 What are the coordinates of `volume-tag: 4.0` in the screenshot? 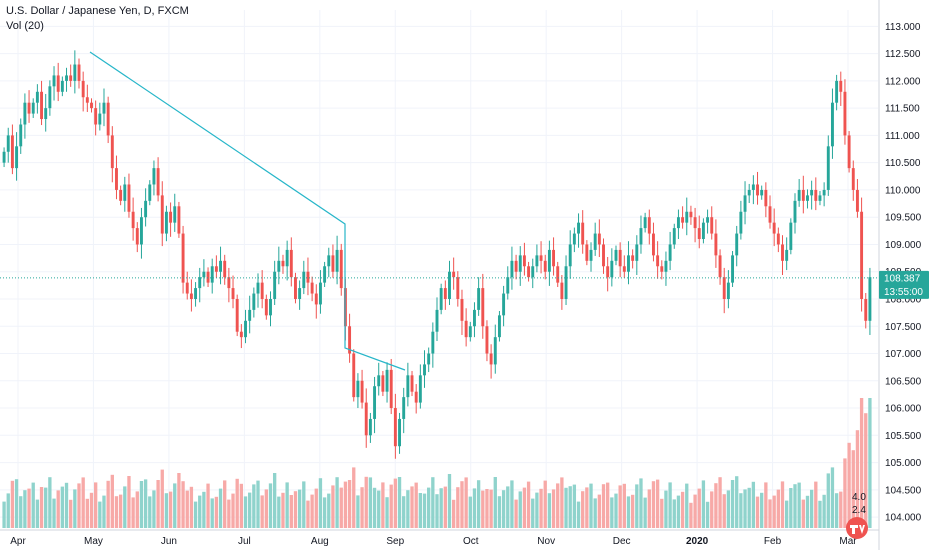 It's located at (859, 497).